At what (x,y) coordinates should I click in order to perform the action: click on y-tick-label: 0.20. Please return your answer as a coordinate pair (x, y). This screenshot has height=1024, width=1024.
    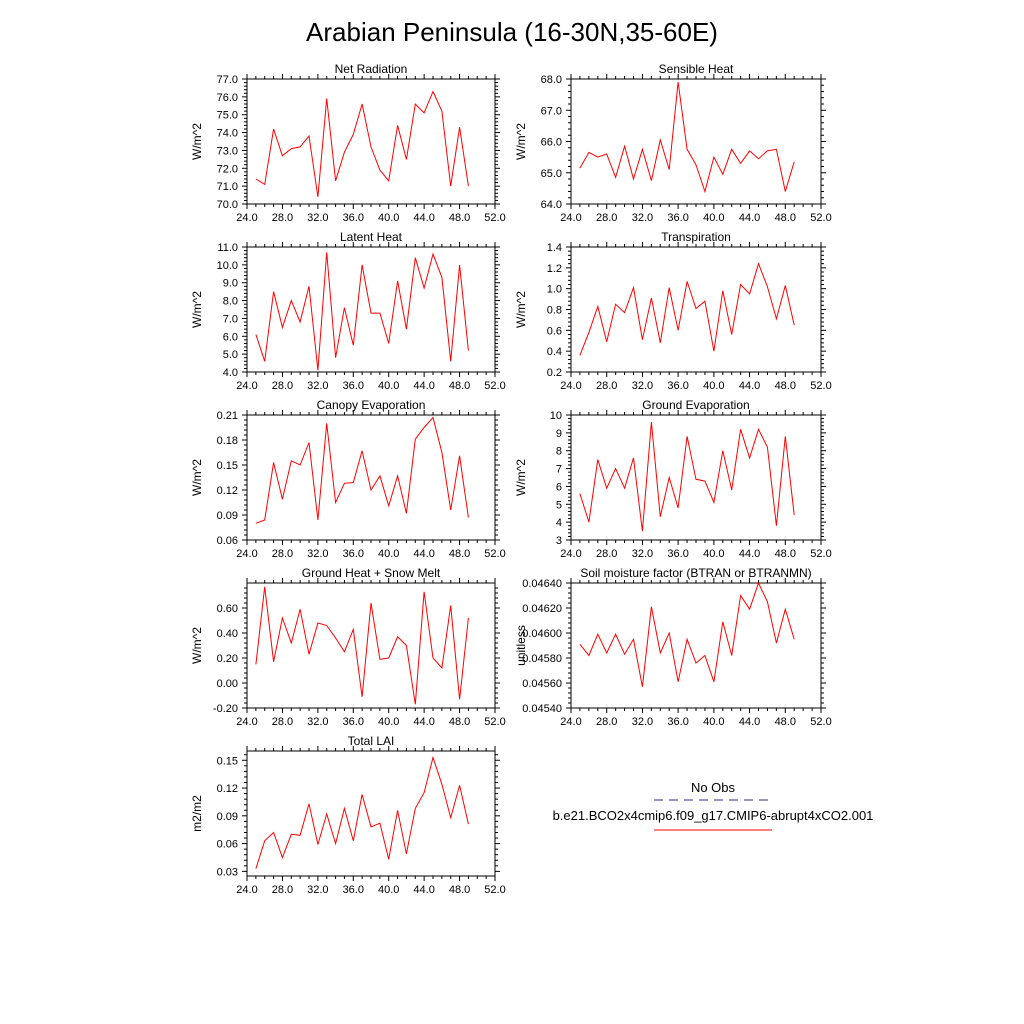
    Looking at the image, I should click on (227, 659).